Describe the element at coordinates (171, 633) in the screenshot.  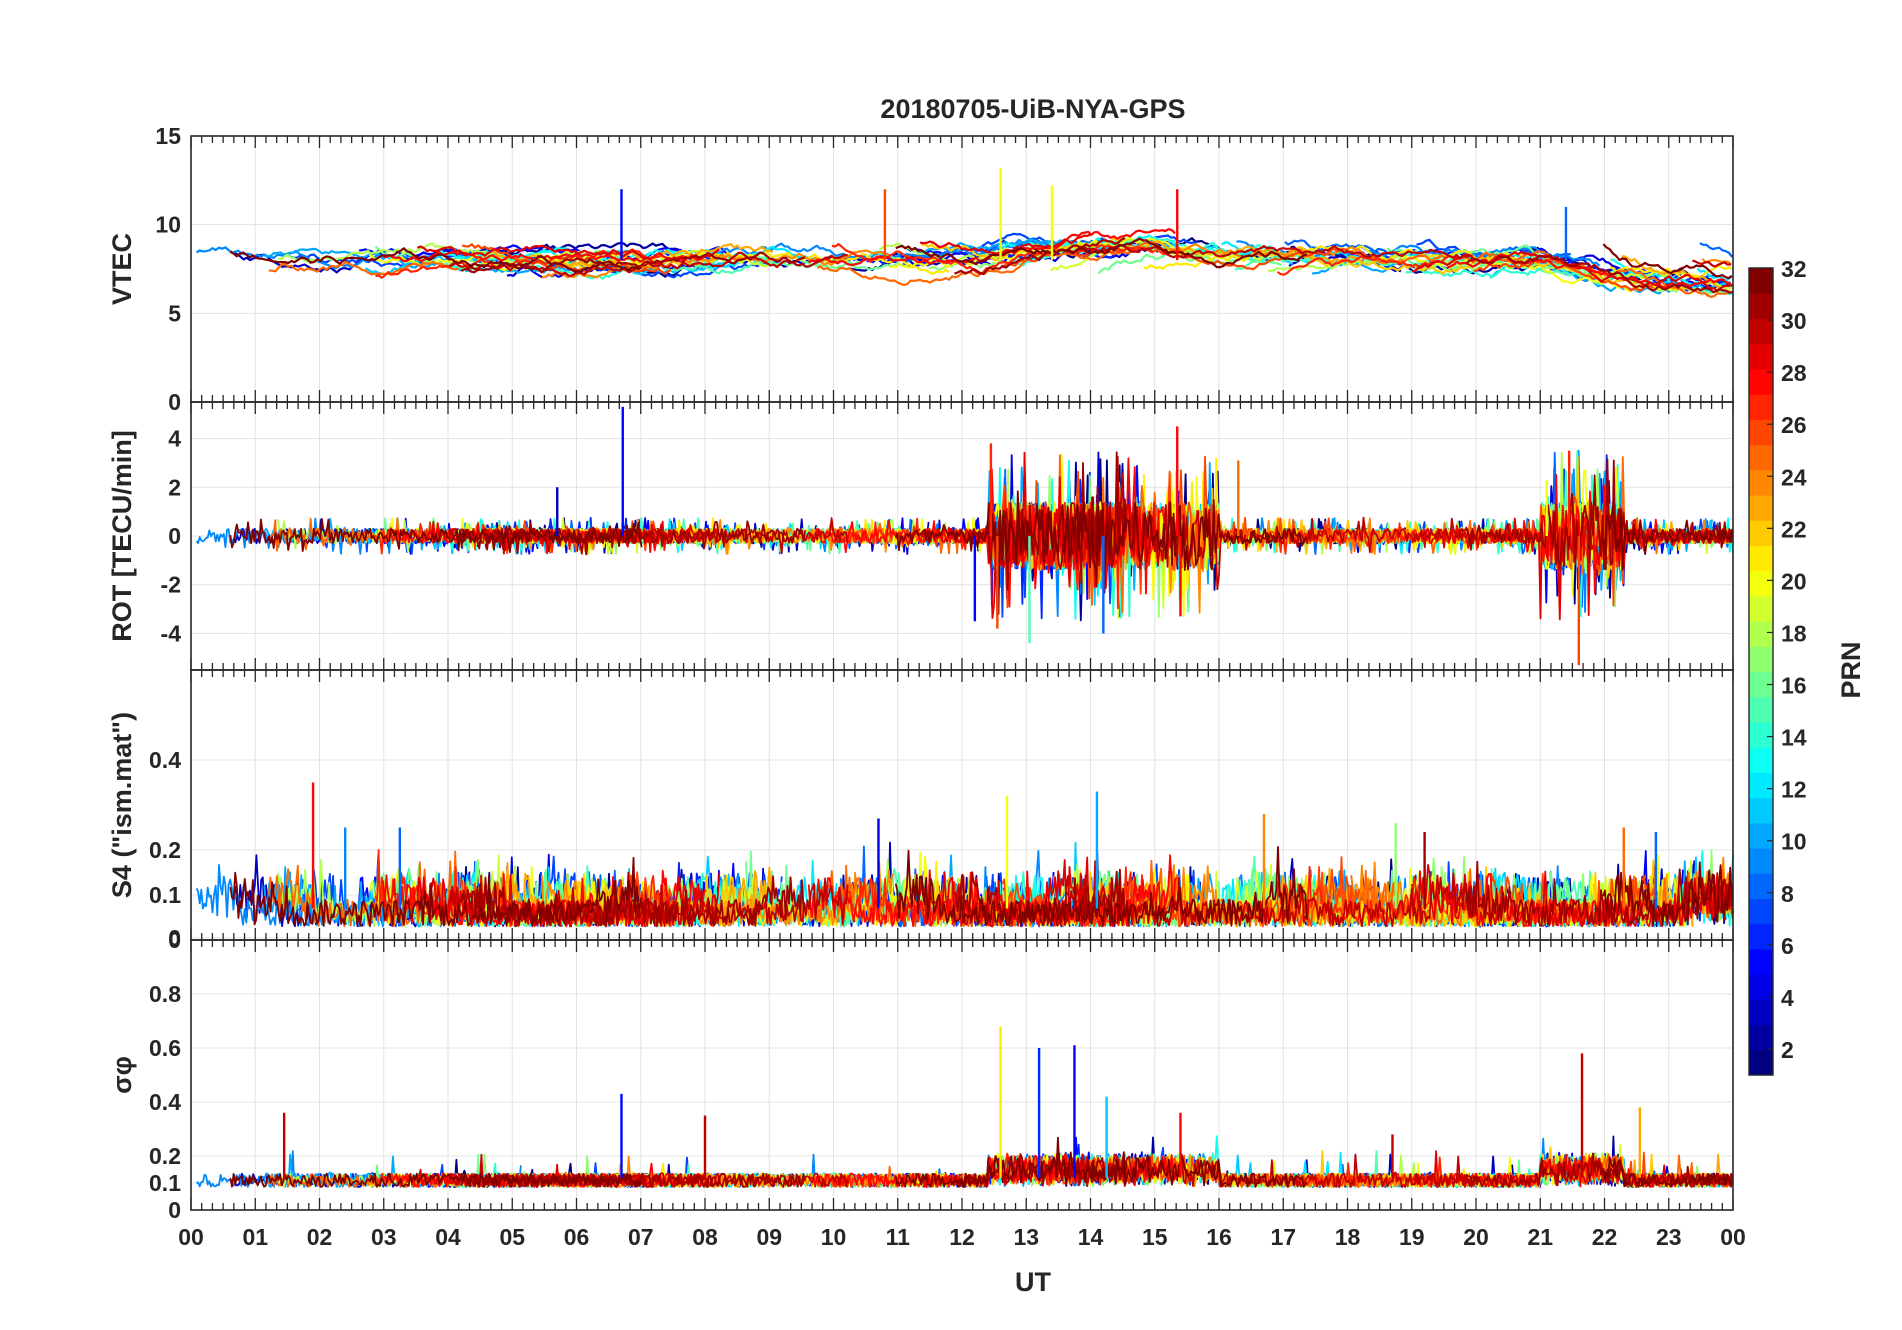
I see `y-tick-label: -4` at that location.